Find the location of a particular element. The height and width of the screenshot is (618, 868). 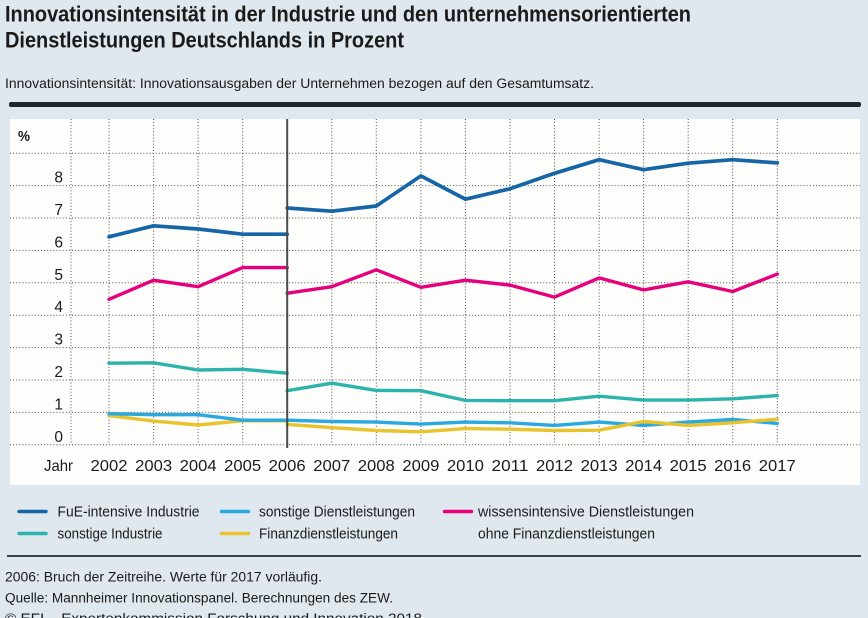

svg-text: 2008 is located at coordinates (376, 466).